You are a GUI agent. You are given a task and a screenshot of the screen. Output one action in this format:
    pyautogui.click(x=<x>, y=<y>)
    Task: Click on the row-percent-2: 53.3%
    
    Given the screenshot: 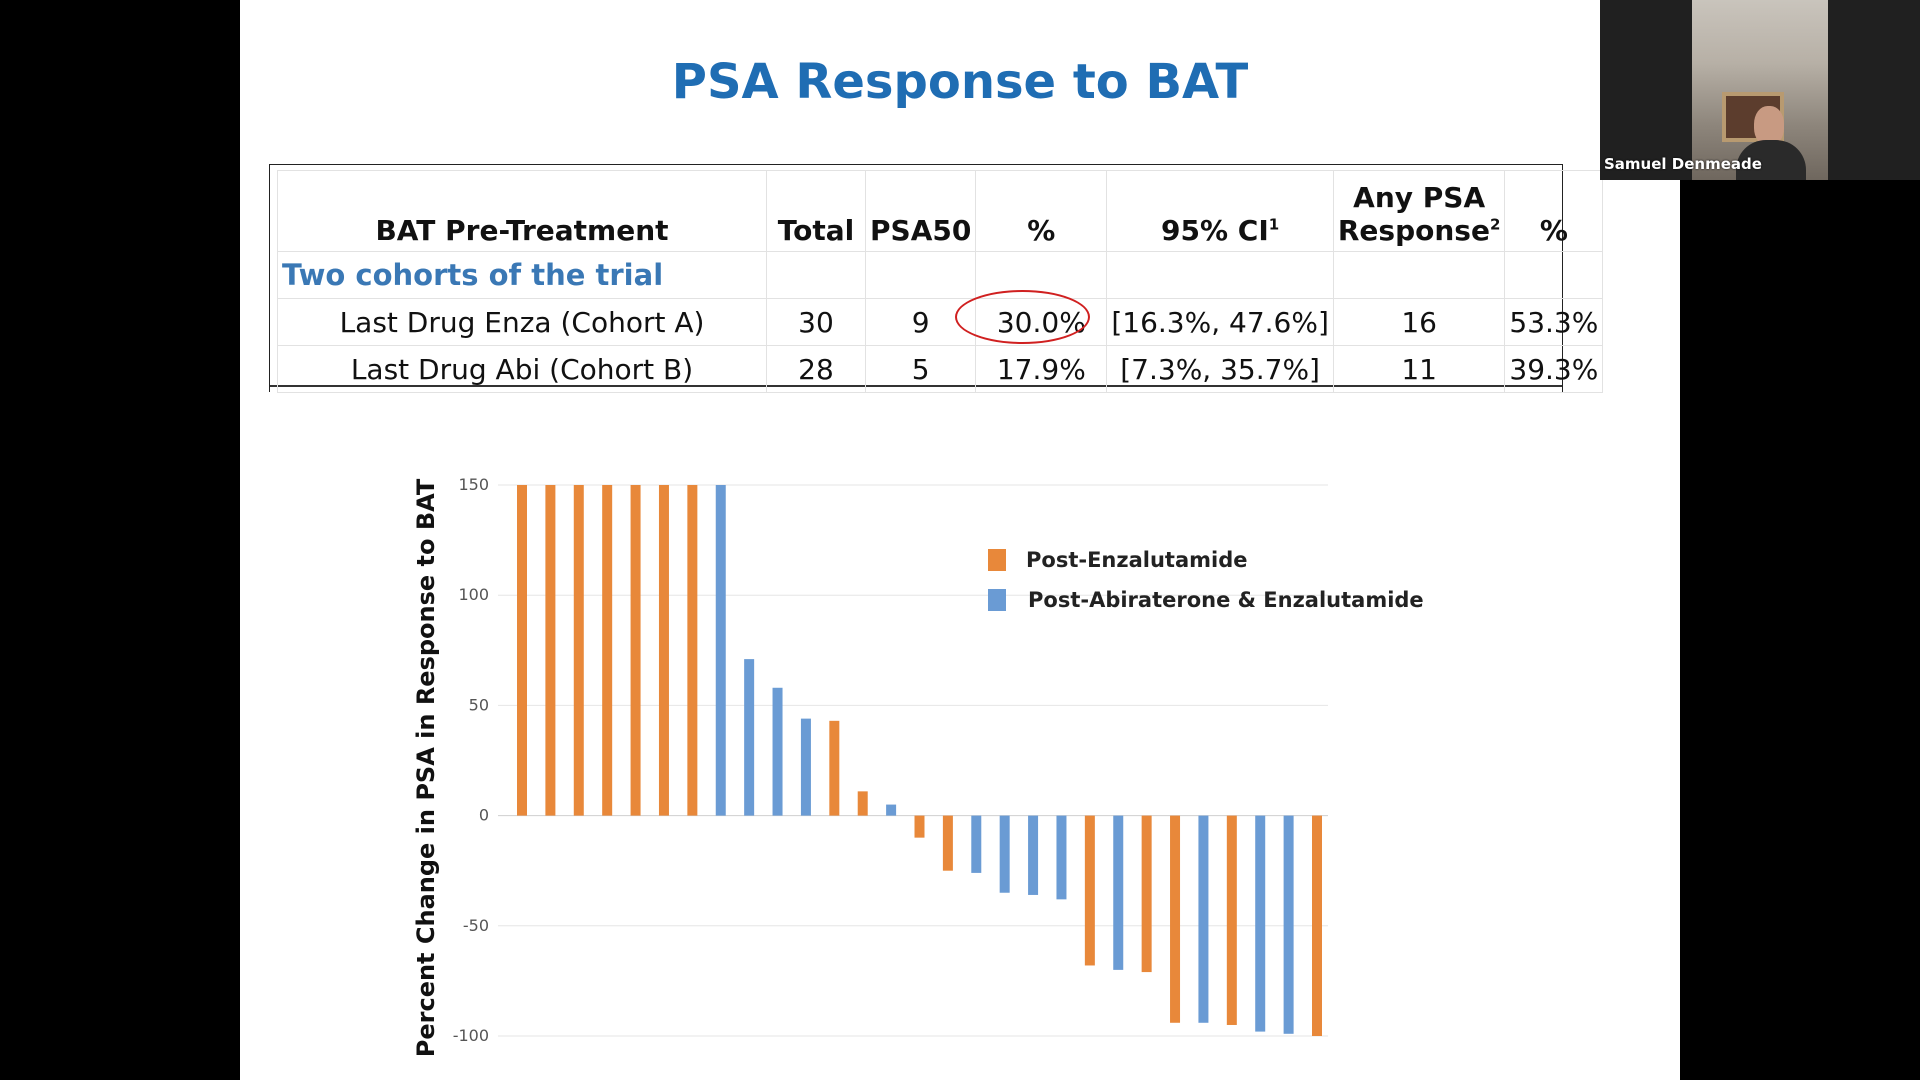 What is the action you would take?
    pyautogui.click(x=1554, y=322)
    